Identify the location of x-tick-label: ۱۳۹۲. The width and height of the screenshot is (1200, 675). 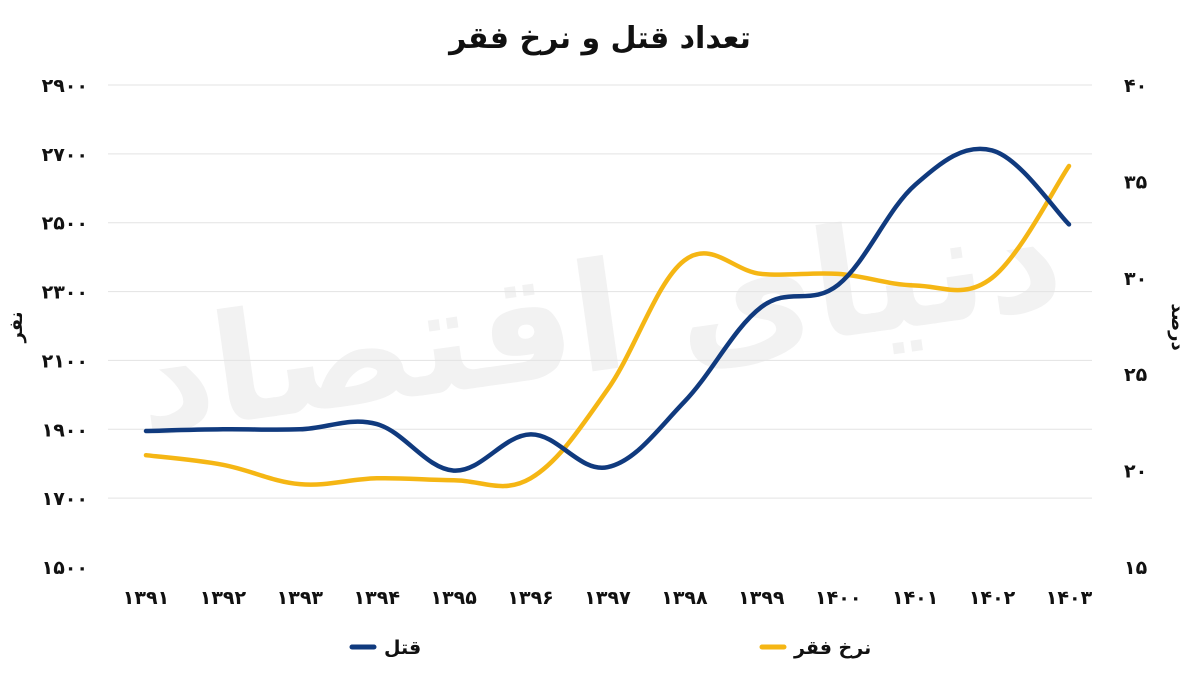
(223, 598).